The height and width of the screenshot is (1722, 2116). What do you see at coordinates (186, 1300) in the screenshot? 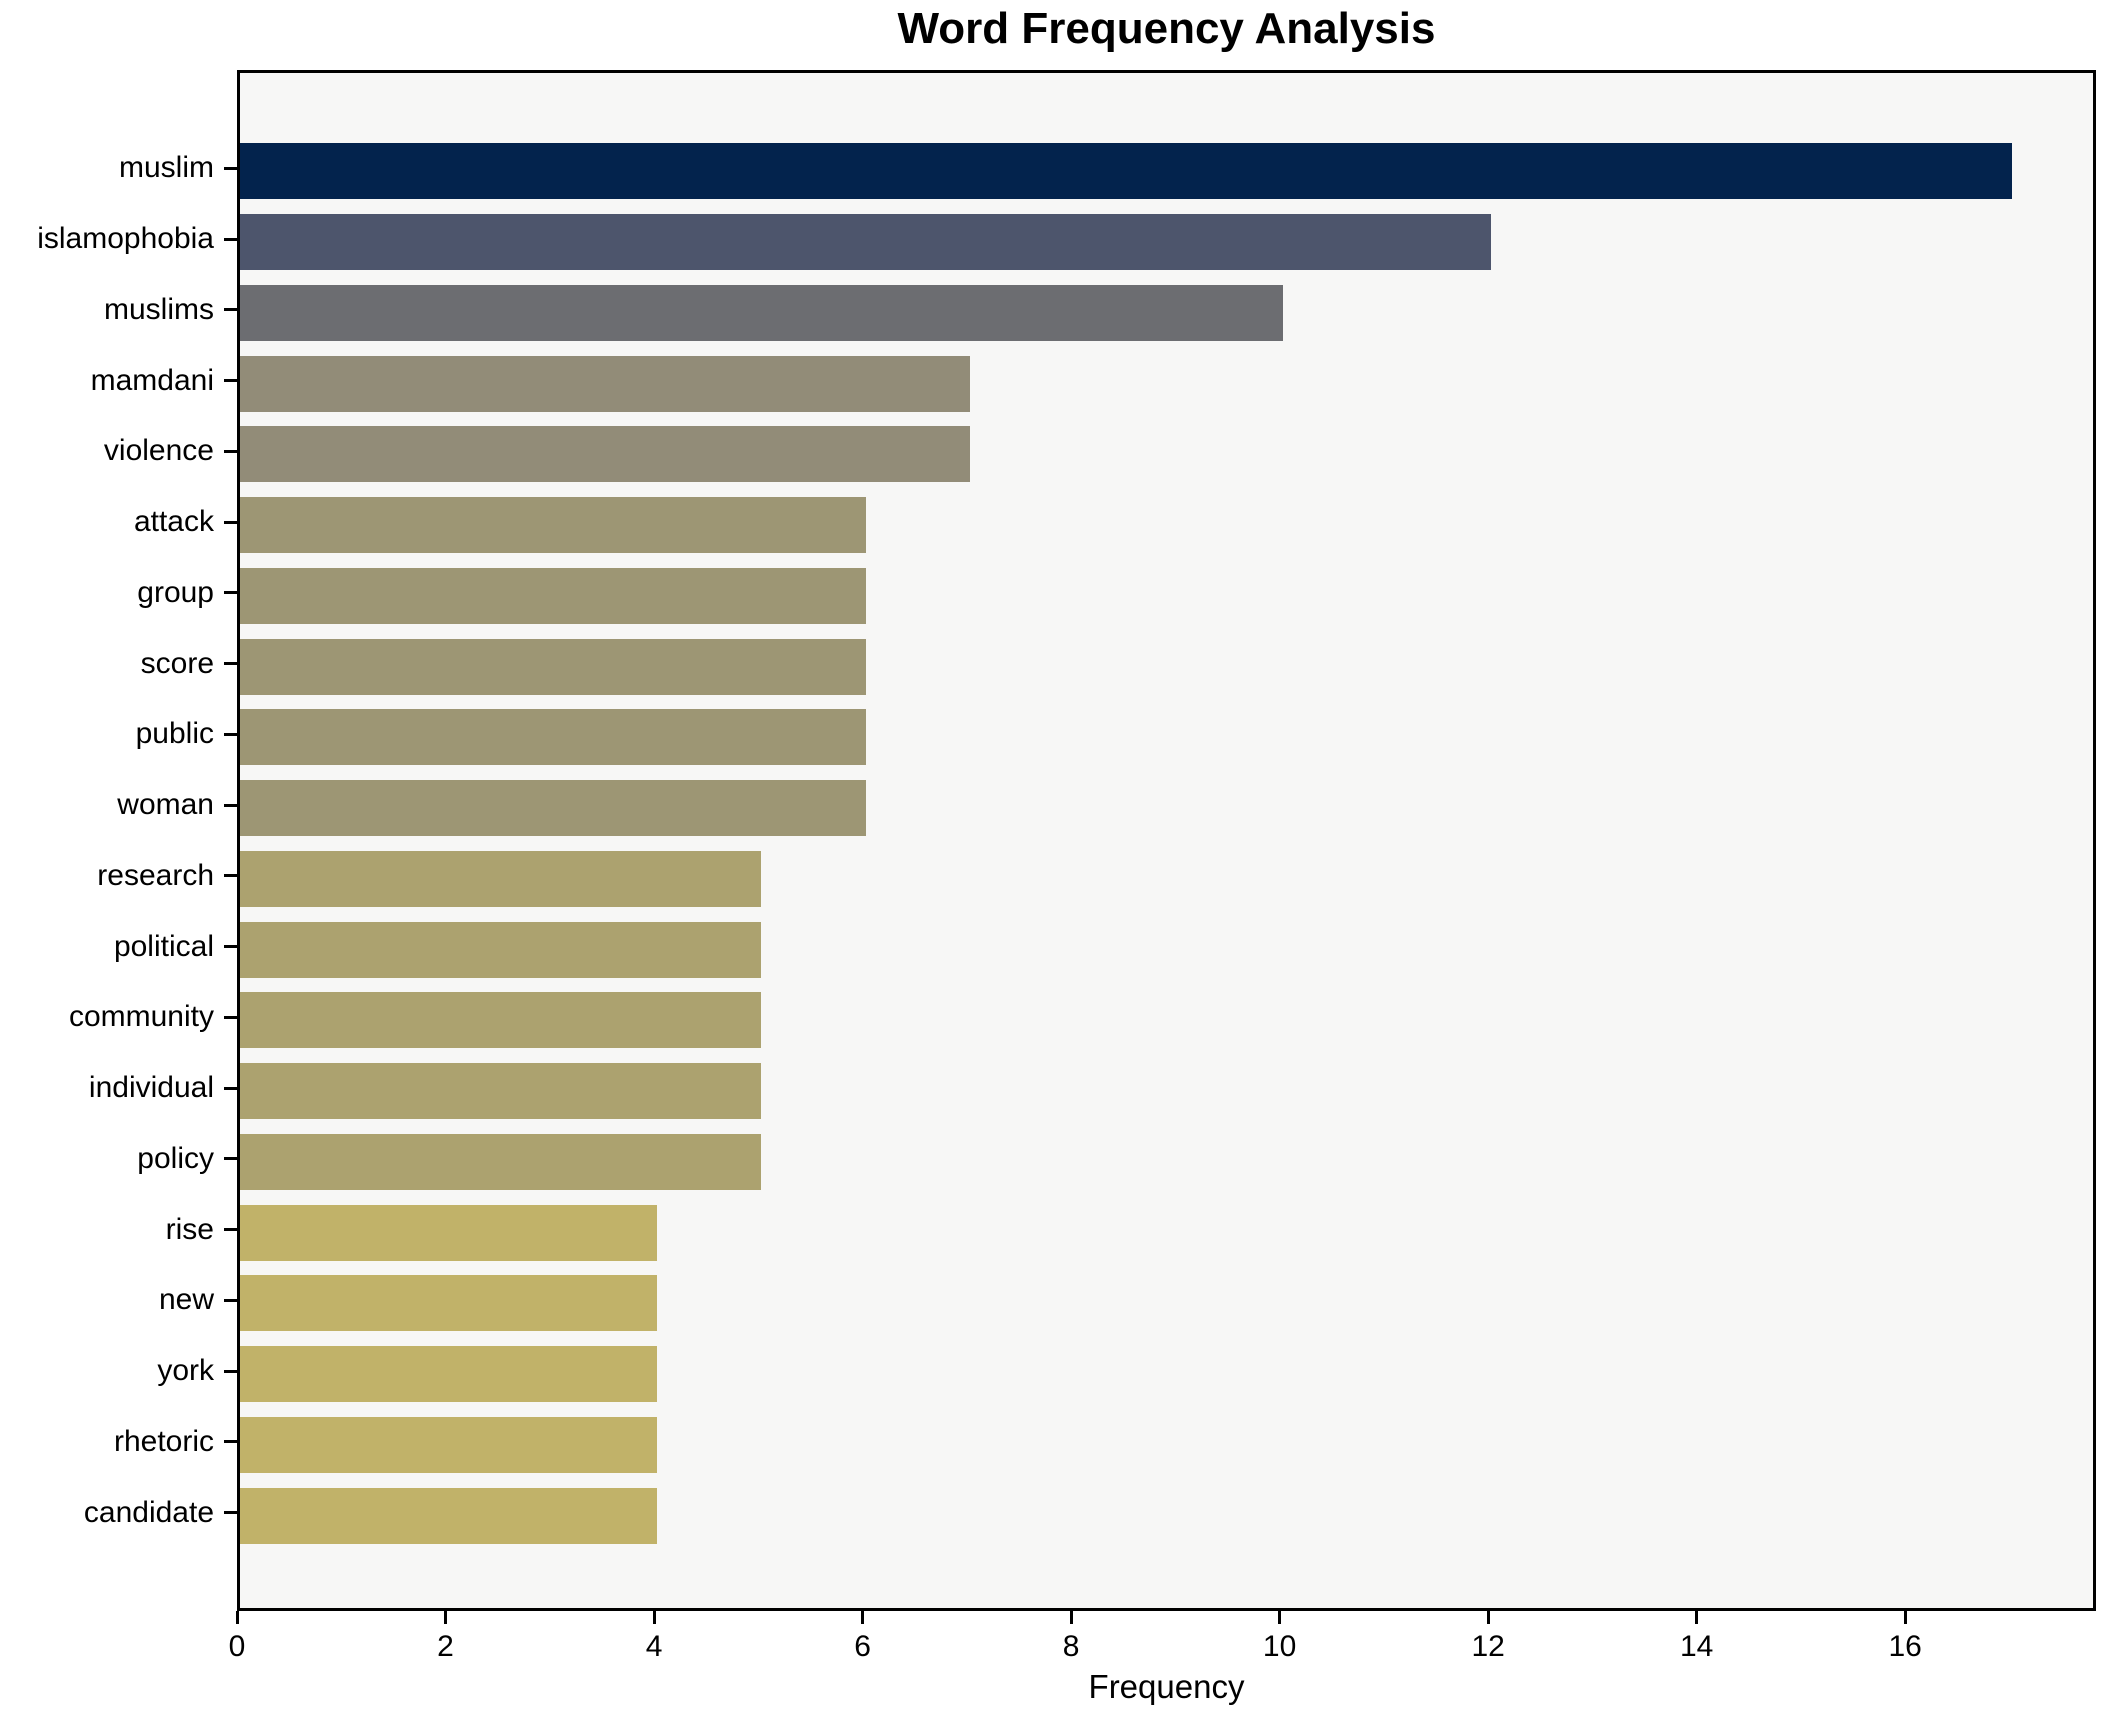
I see `y-tick-label: new` at bounding box center [186, 1300].